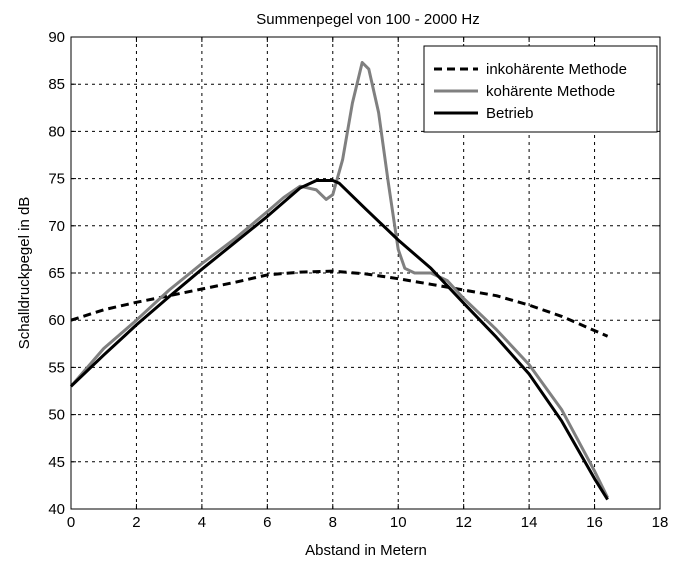 The height and width of the screenshot is (561, 677). Describe the element at coordinates (463, 522) in the screenshot. I see `x-tick-label: 12` at that location.